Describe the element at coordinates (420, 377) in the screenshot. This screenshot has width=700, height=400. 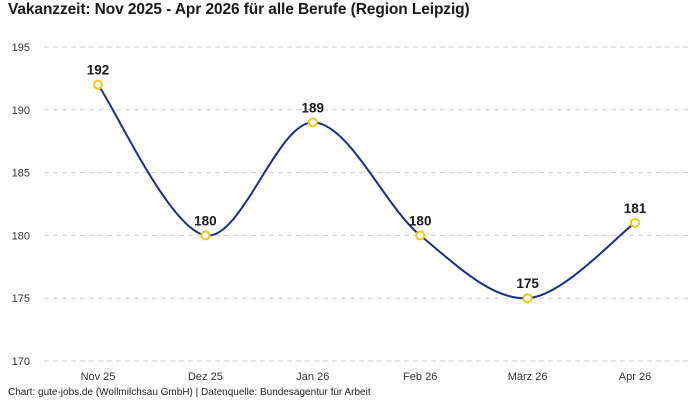
I see `x-tick-label: Feb 26` at that location.